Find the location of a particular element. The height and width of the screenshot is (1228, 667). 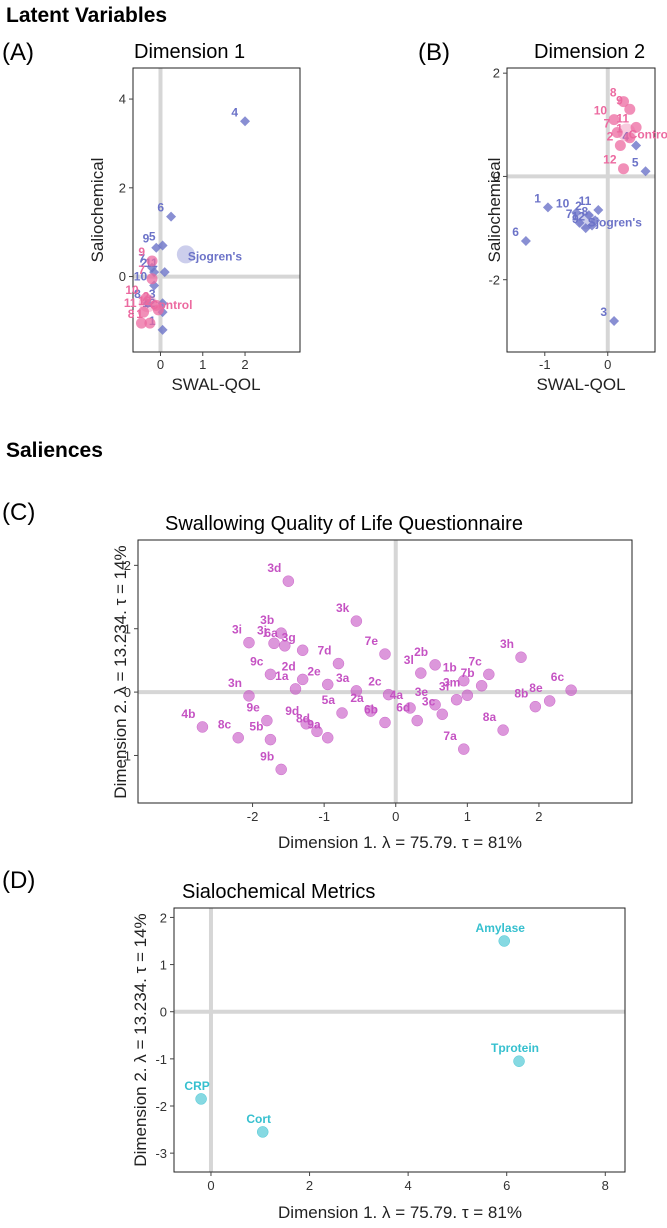

point-label: 5 is located at coordinates (635, 162).